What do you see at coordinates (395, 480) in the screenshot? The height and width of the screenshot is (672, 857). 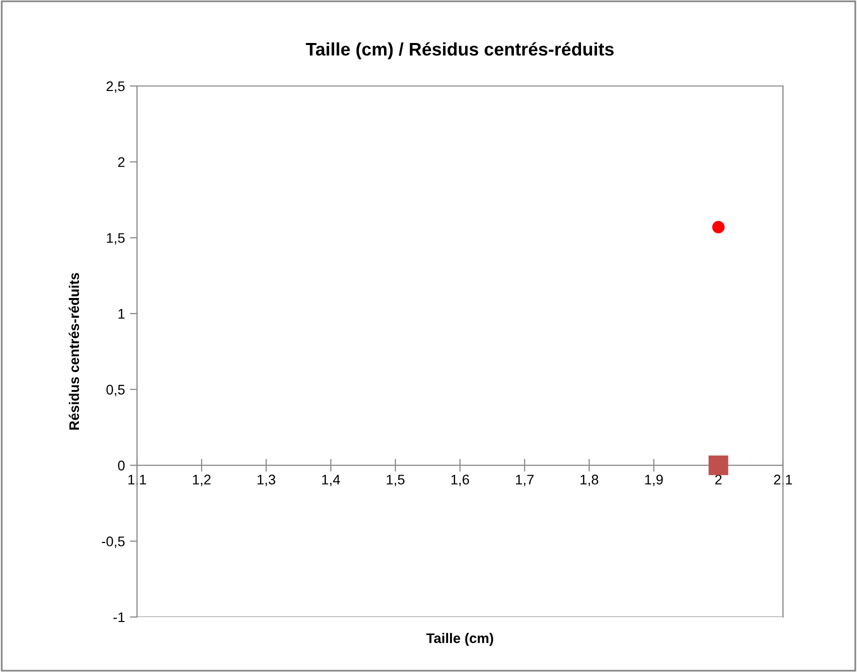 I see `x-tick-label: 1,5` at bounding box center [395, 480].